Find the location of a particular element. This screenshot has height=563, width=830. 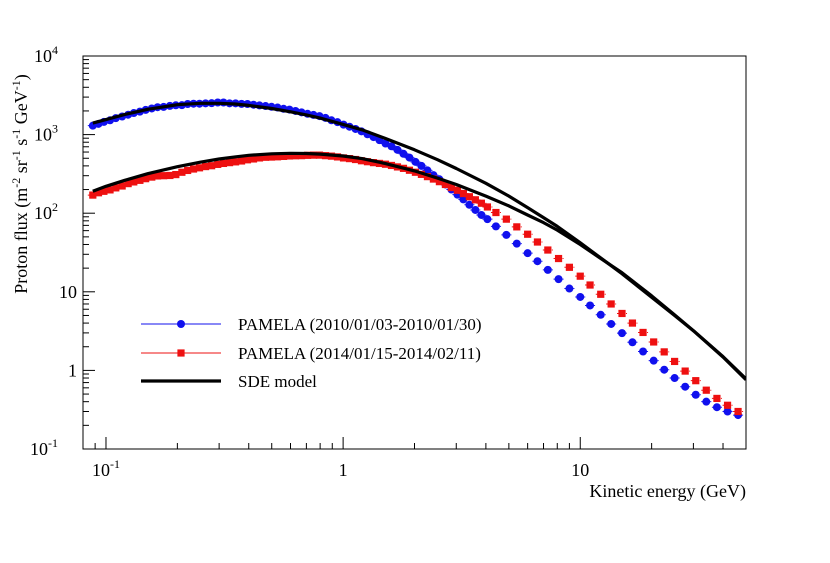

svg-text:Proton flux (m-2 sr-1 s-1 GeV-: Proton flux (m-2 sr-1 s-1 GeV-1) is located at coordinates (20, 184).